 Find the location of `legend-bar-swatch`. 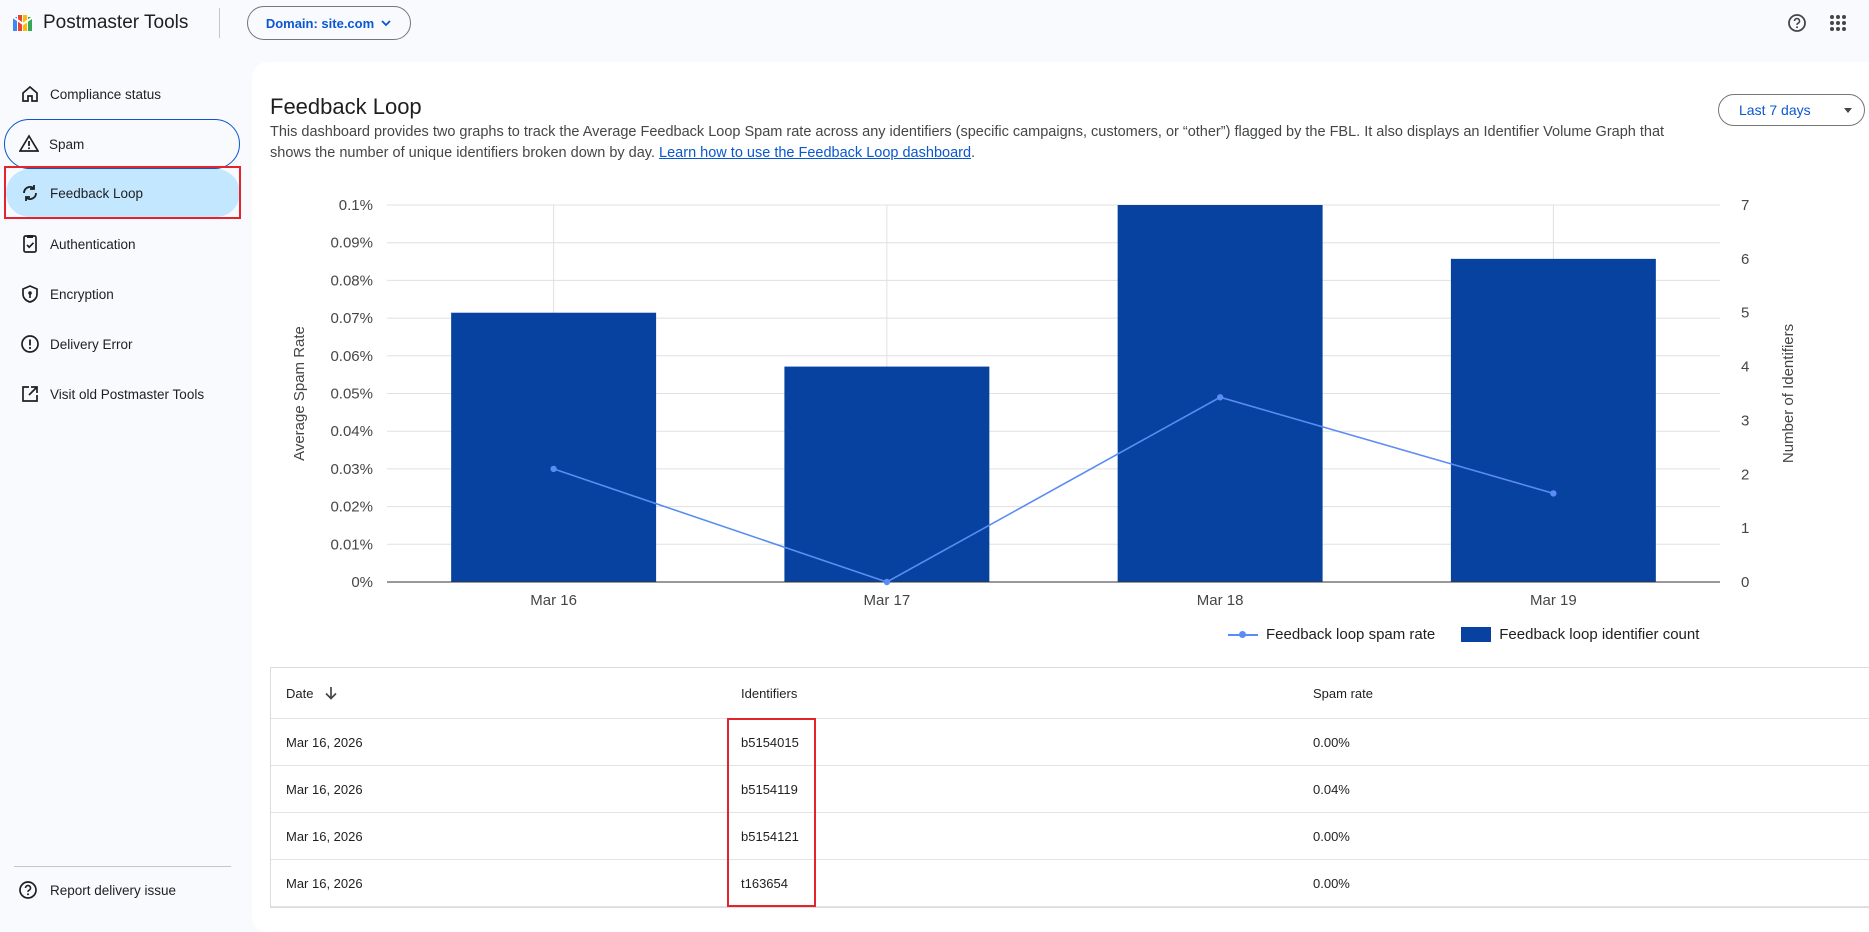

legend-bar-swatch is located at coordinates (1476, 634).